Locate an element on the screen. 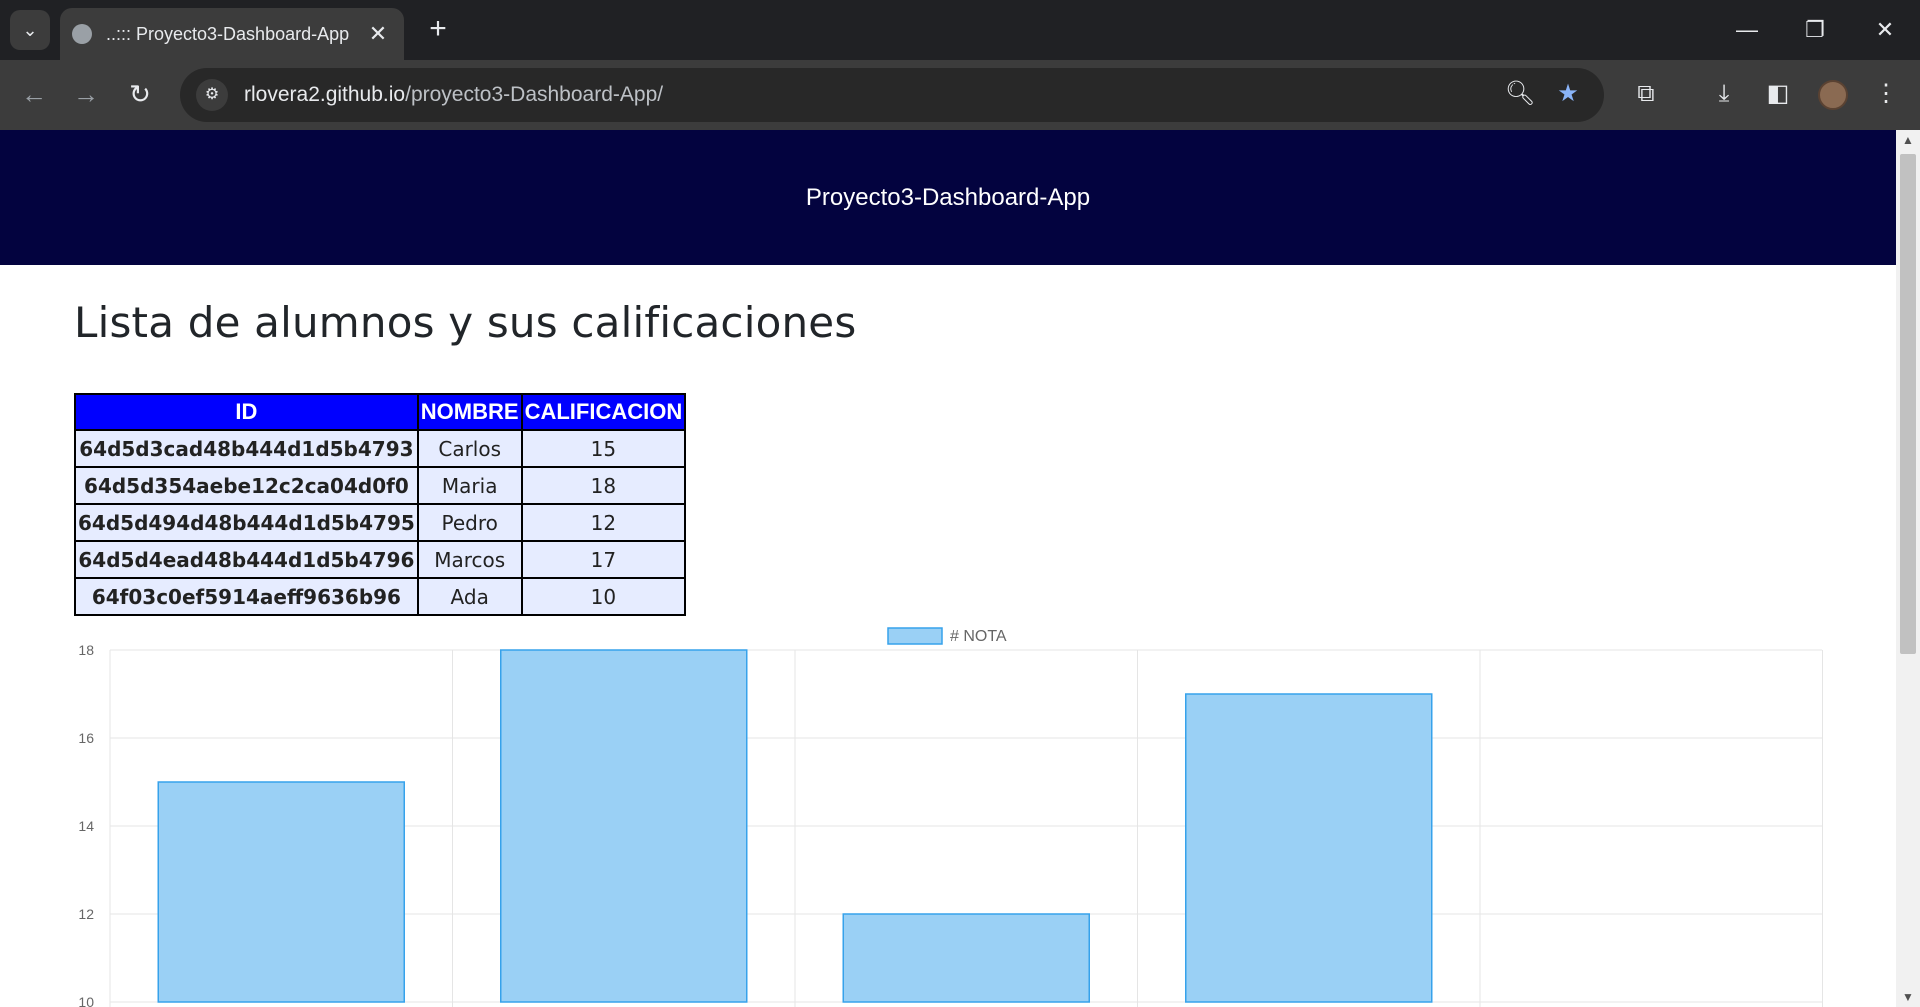 The height and width of the screenshot is (1007, 1920). minimize-button: — is located at coordinates (1747, 30).